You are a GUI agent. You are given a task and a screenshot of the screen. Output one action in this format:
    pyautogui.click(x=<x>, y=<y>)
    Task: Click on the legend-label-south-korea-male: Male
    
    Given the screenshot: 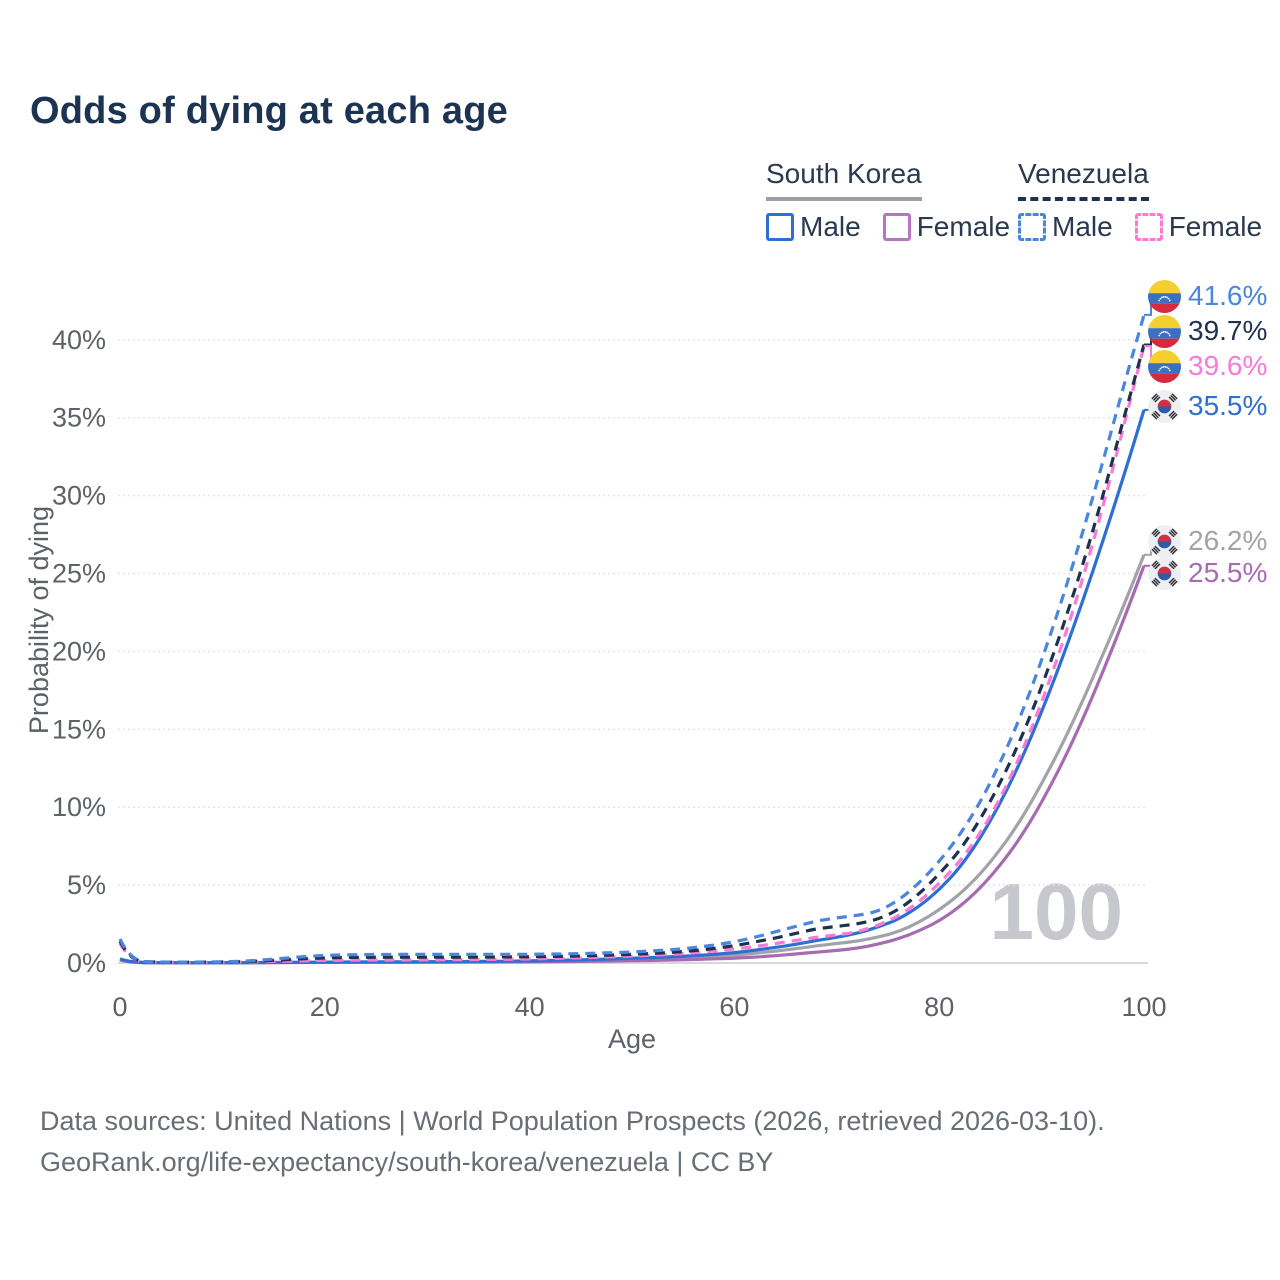 What is the action you would take?
    pyautogui.click(x=830, y=226)
    